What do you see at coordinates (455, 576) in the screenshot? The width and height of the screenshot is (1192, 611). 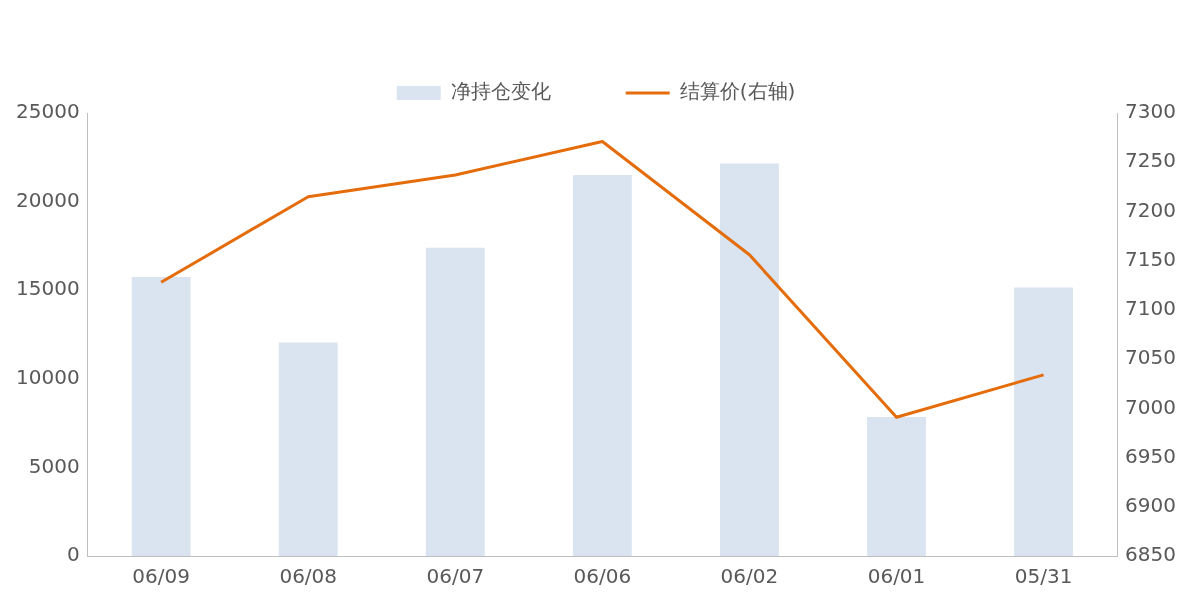 I see `x-tick-label: 06/07` at bounding box center [455, 576].